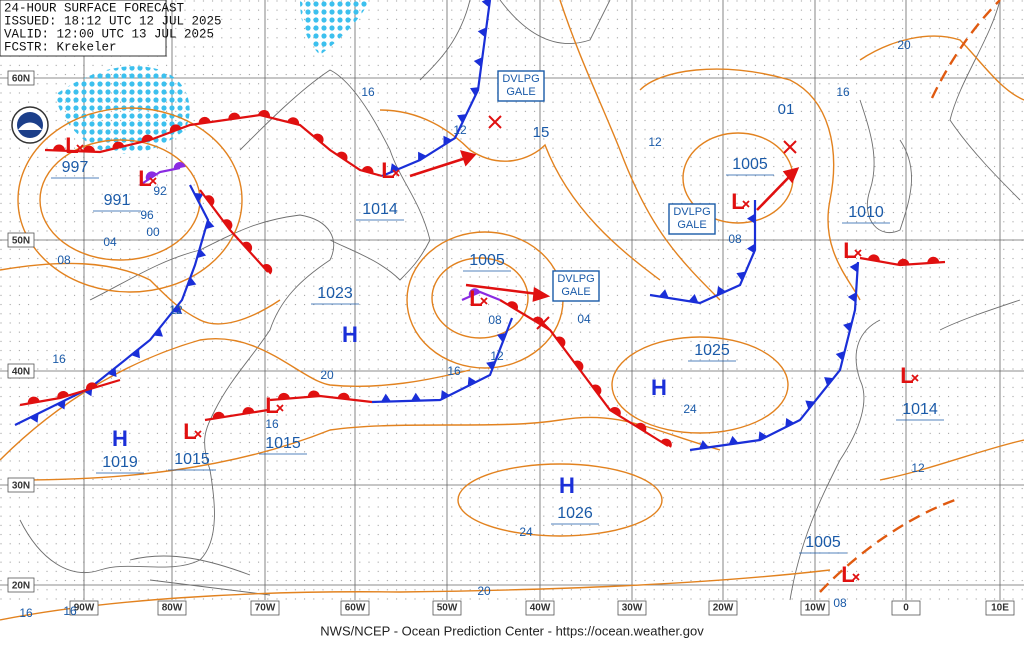 The image size is (1024, 652). Describe the element at coordinates (117, 200) in the screenshot. I see `center-pressure: 991` at that location.